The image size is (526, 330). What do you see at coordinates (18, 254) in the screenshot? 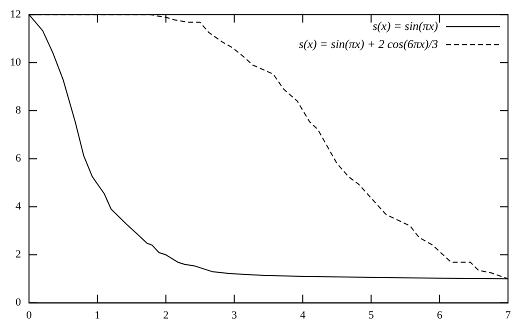
I see `y-tick-label: 2` at bounding box center [18, 254].